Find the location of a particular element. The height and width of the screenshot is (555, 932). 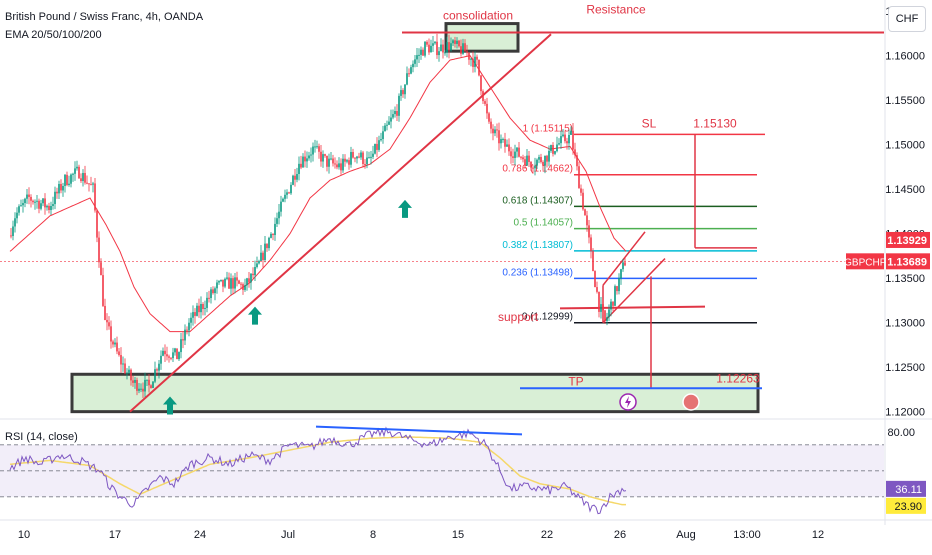

rsi-ma-badge is located at coordinates (906, 505).